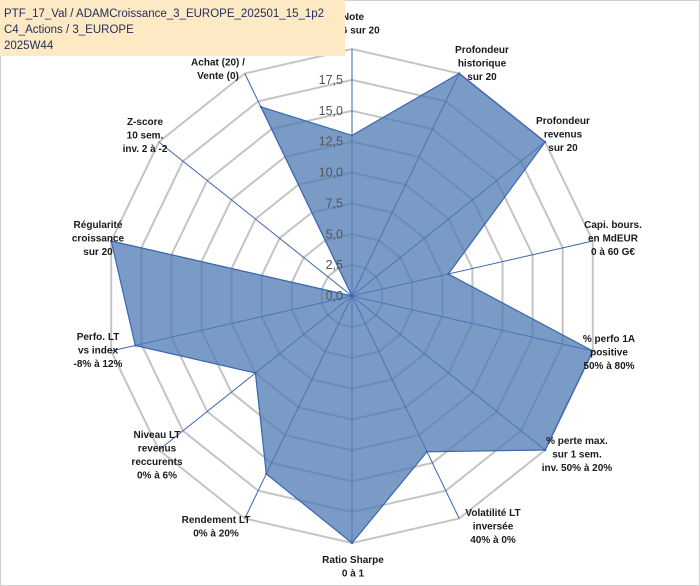  What do you see at coordinates (577, 455) in the screenshot?
I see `axis-label-5: % perte max. sur 1 sem. inv. 50% à 20%` at bounding box center [577, 455].